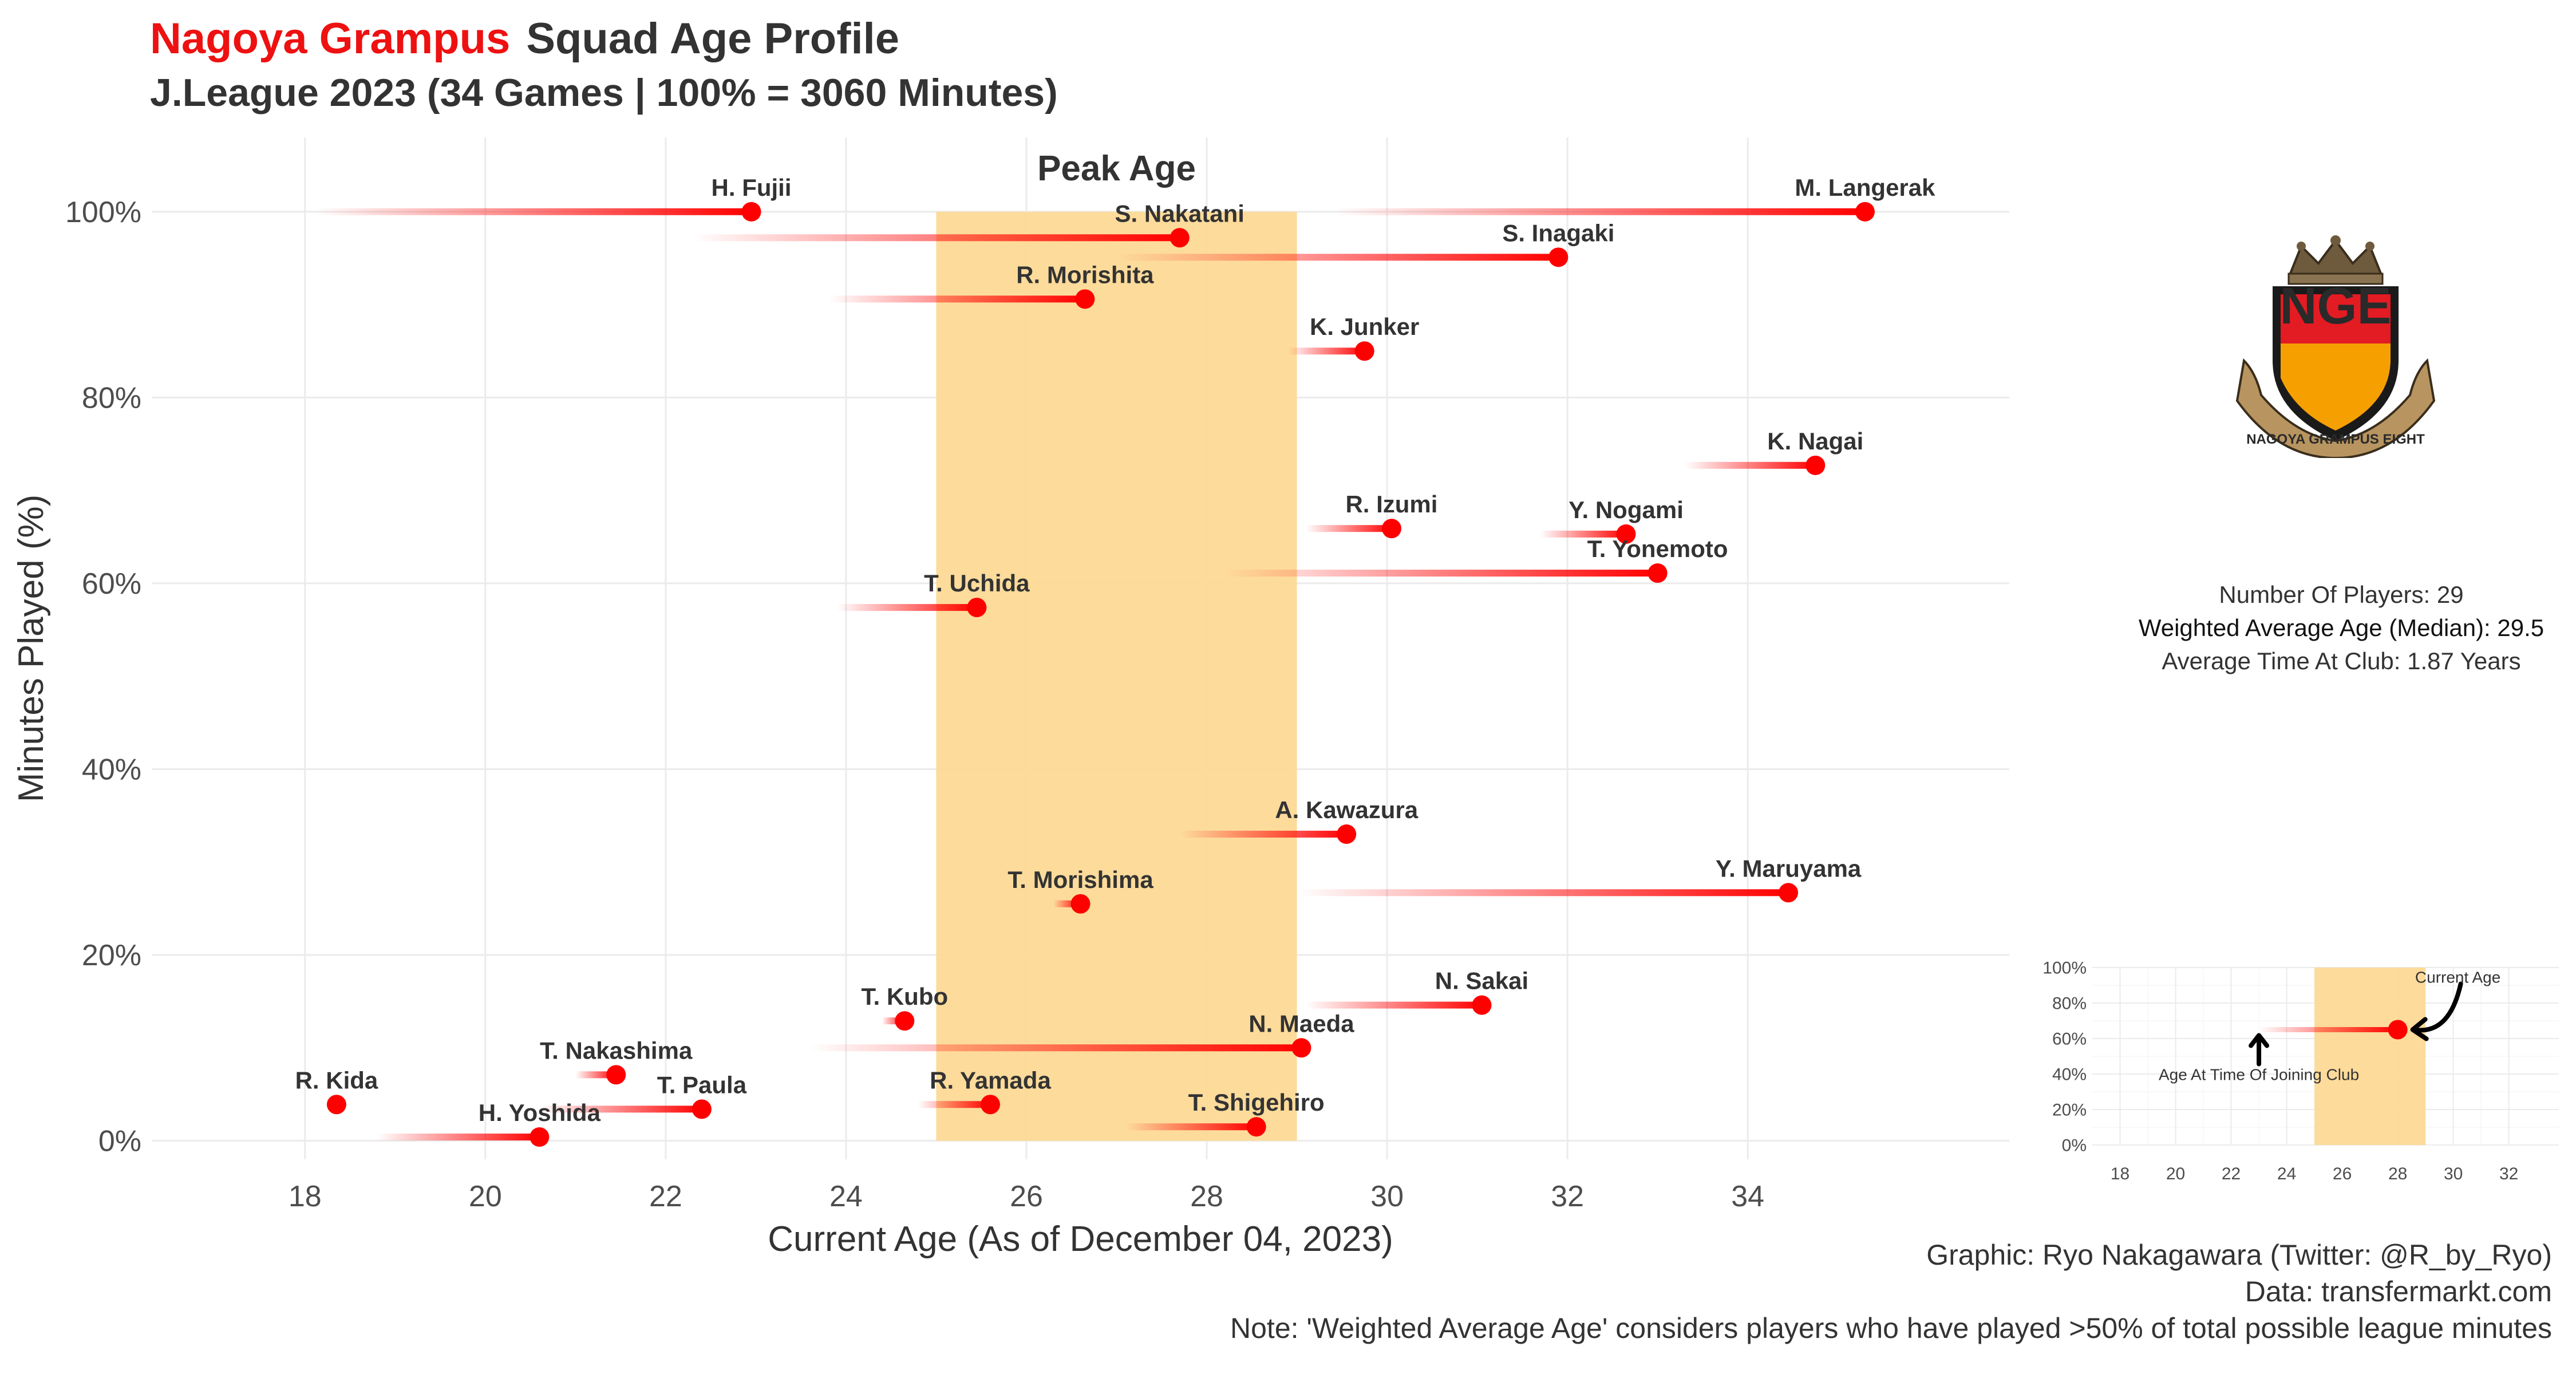 Image resolution: width=2576 pixels, height=1374 pixels. I want to click on player-label: T. Morishima, so click(1080, 879).